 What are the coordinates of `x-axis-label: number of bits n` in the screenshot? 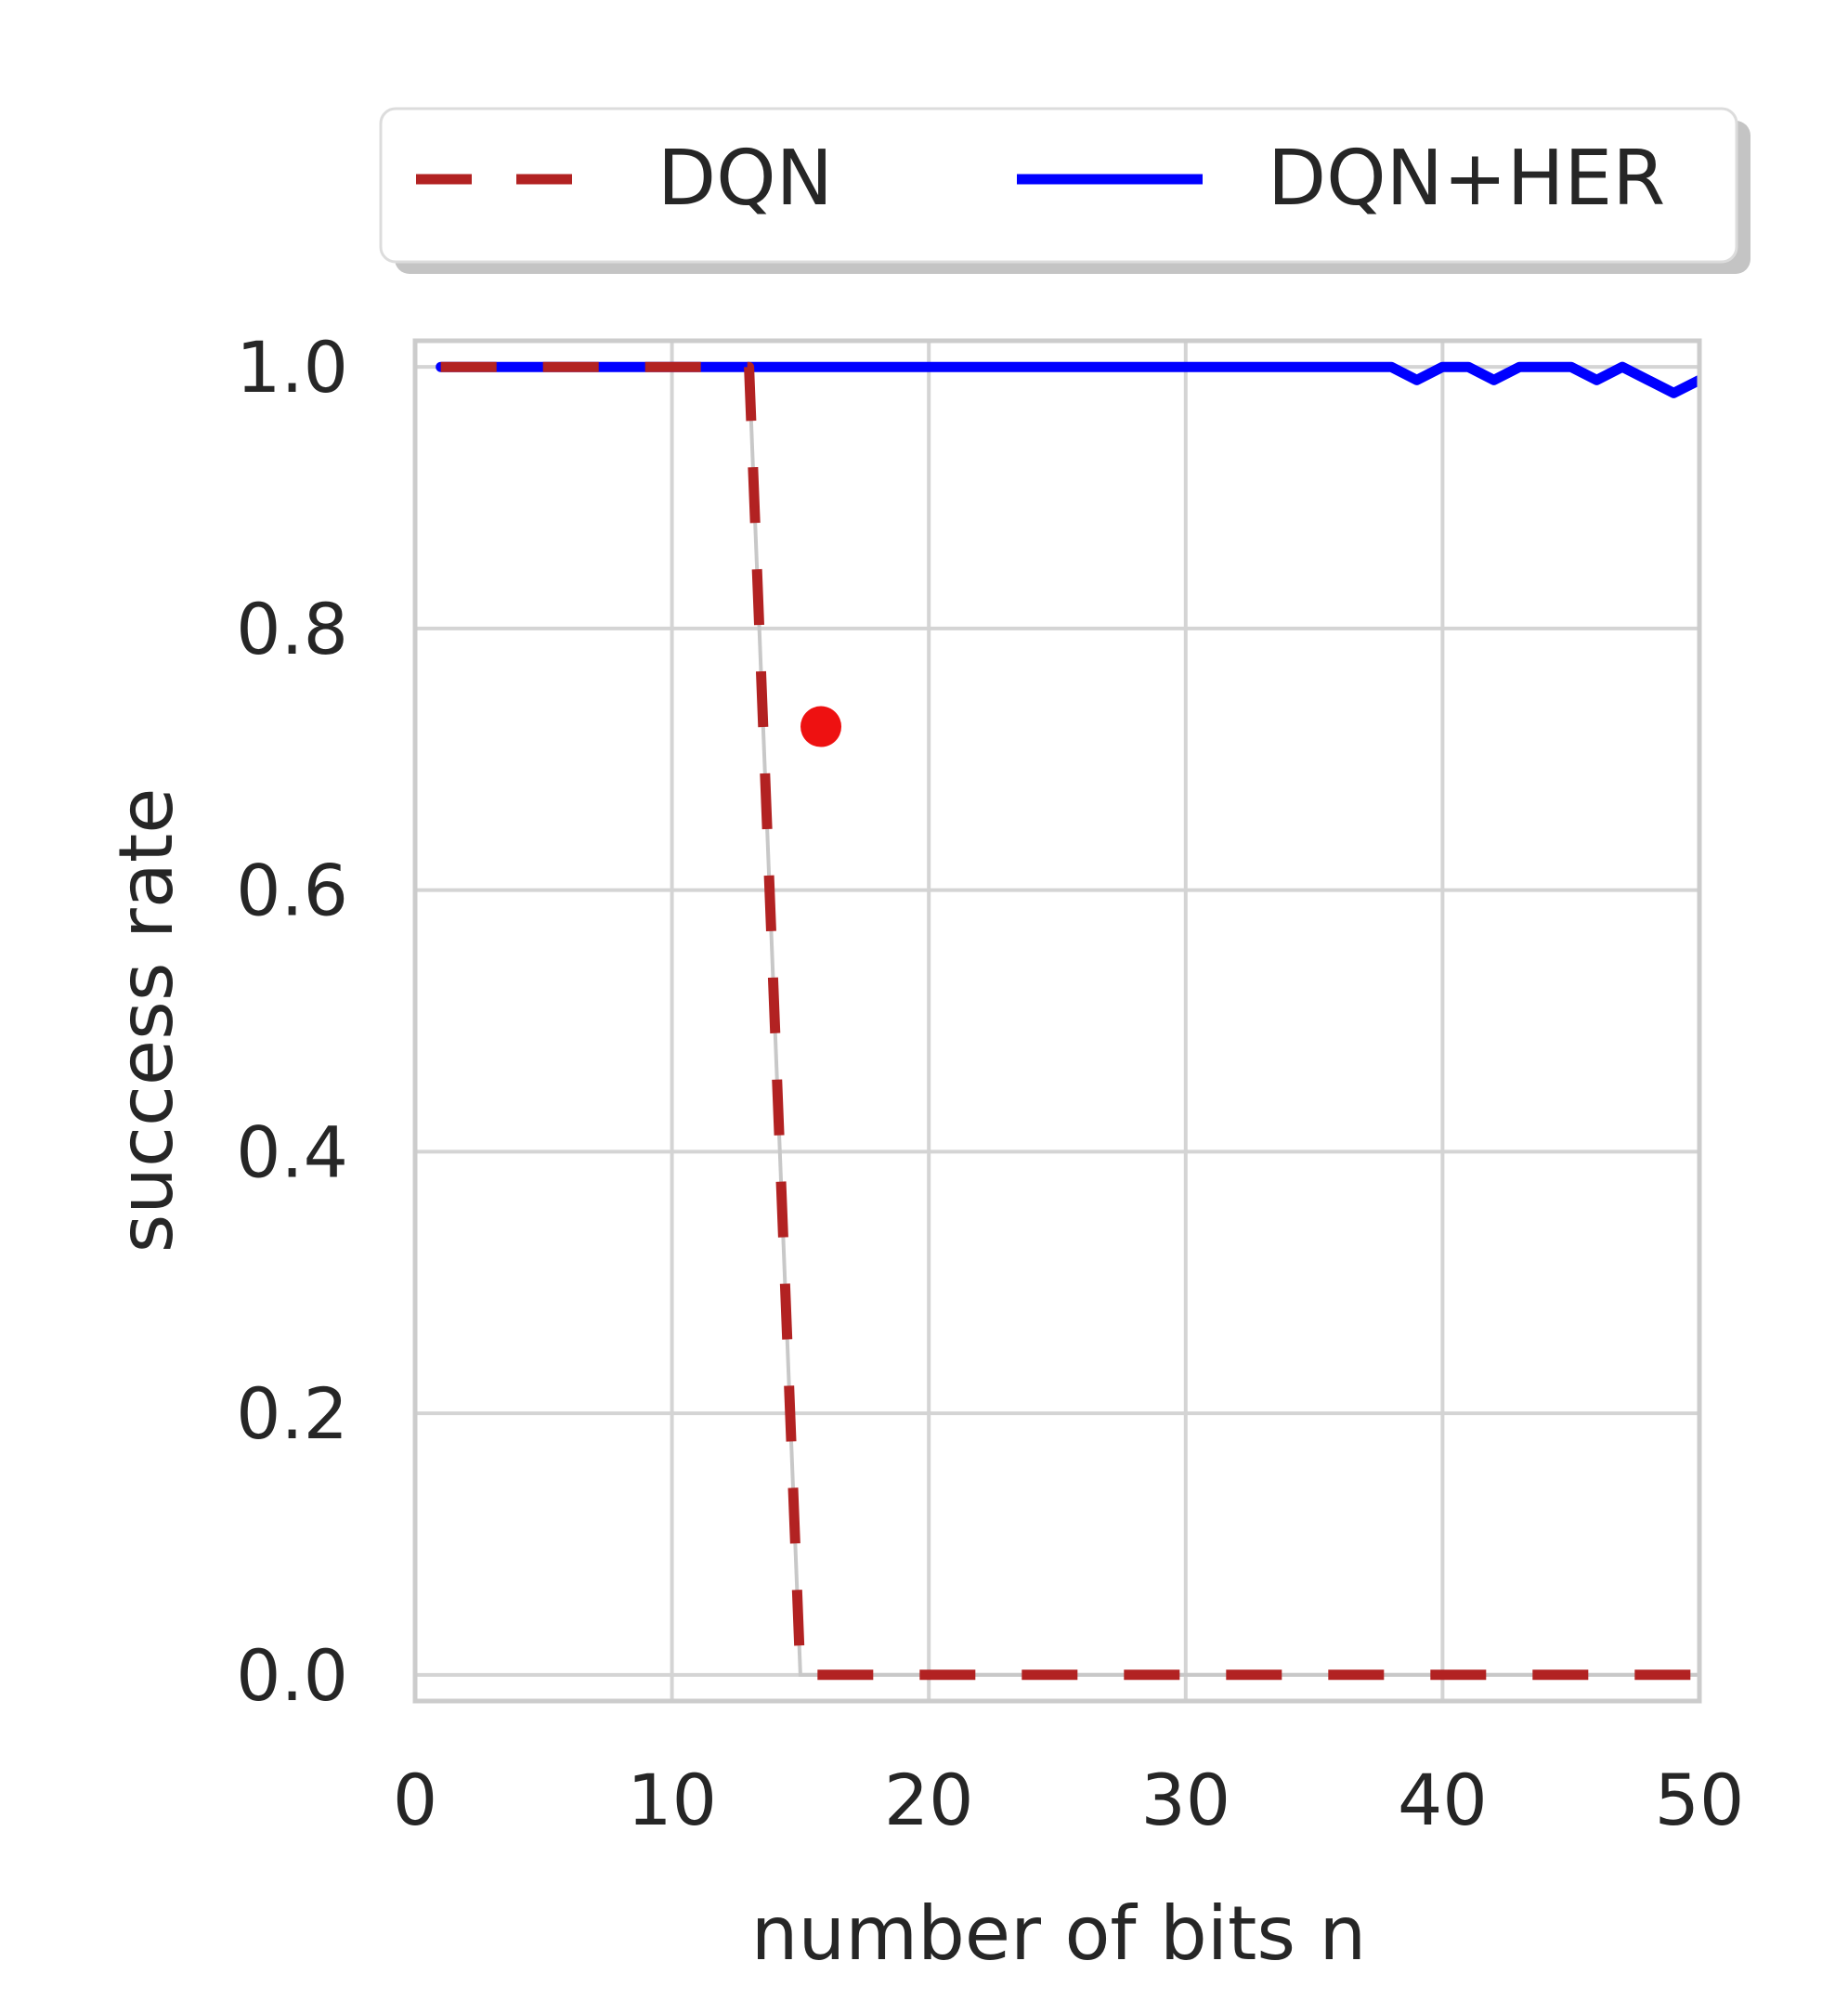 It's located at (1058, 1933).